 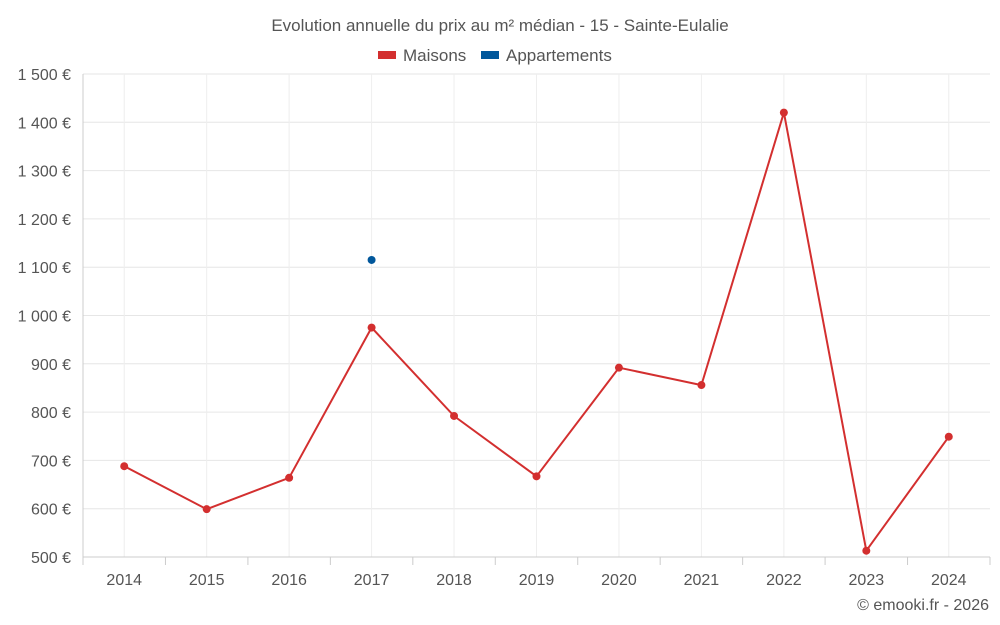 What do you see at coordinates (784, 580) in the screenshot?
I see `x-tick-label: 2022` at bounding box center [784, 580].